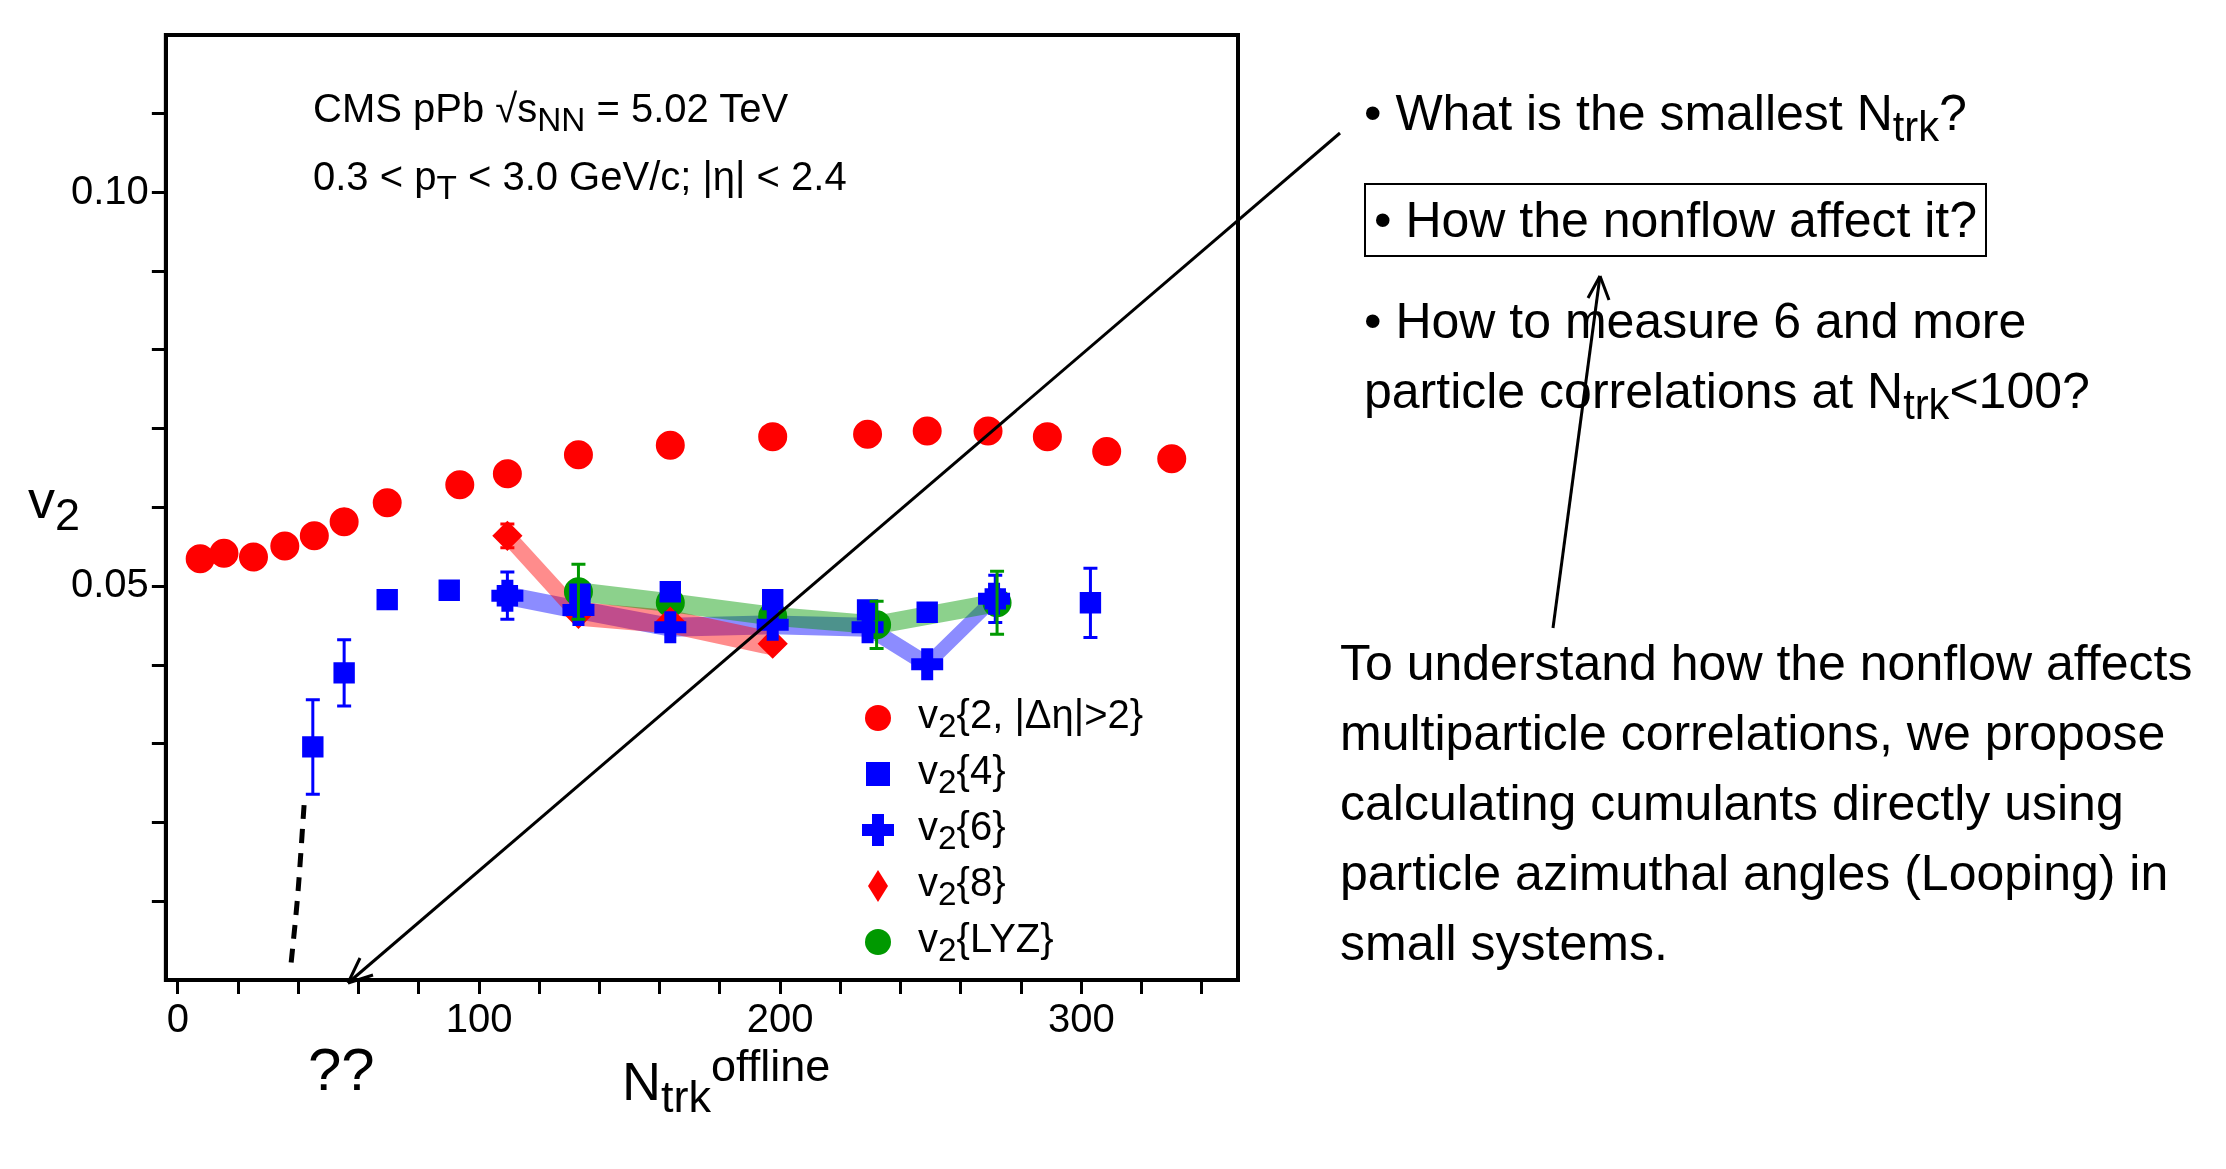 The height and width of the screenshot is (1169, 2226). What do you see at coordinates (1767, 803) in the screenshot?
I see `text: To understand how the nonflow affects multiparticle correlations, we propose calculating cumulants directly using particle azimuthal angles (Looping) in small systems.` at bounding box center [1767, 803].